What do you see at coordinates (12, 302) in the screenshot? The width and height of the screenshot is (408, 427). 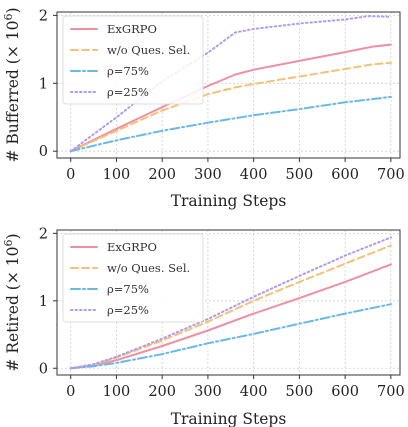 I see `y-axis-title: # Retired (× 106)` at bounding box center [12, 302].